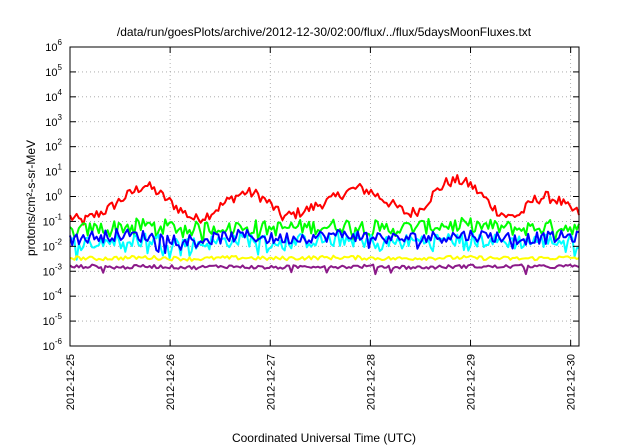 This screenshot has width=640, height=448. I want to click on y-tick-label: 10⁴, so click(53, 96).